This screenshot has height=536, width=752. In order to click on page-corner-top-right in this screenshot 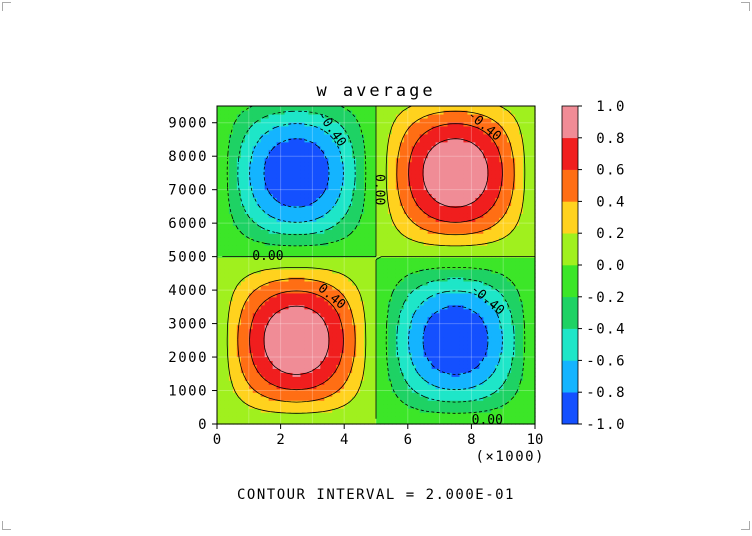, I will do `click(745, 6)`.